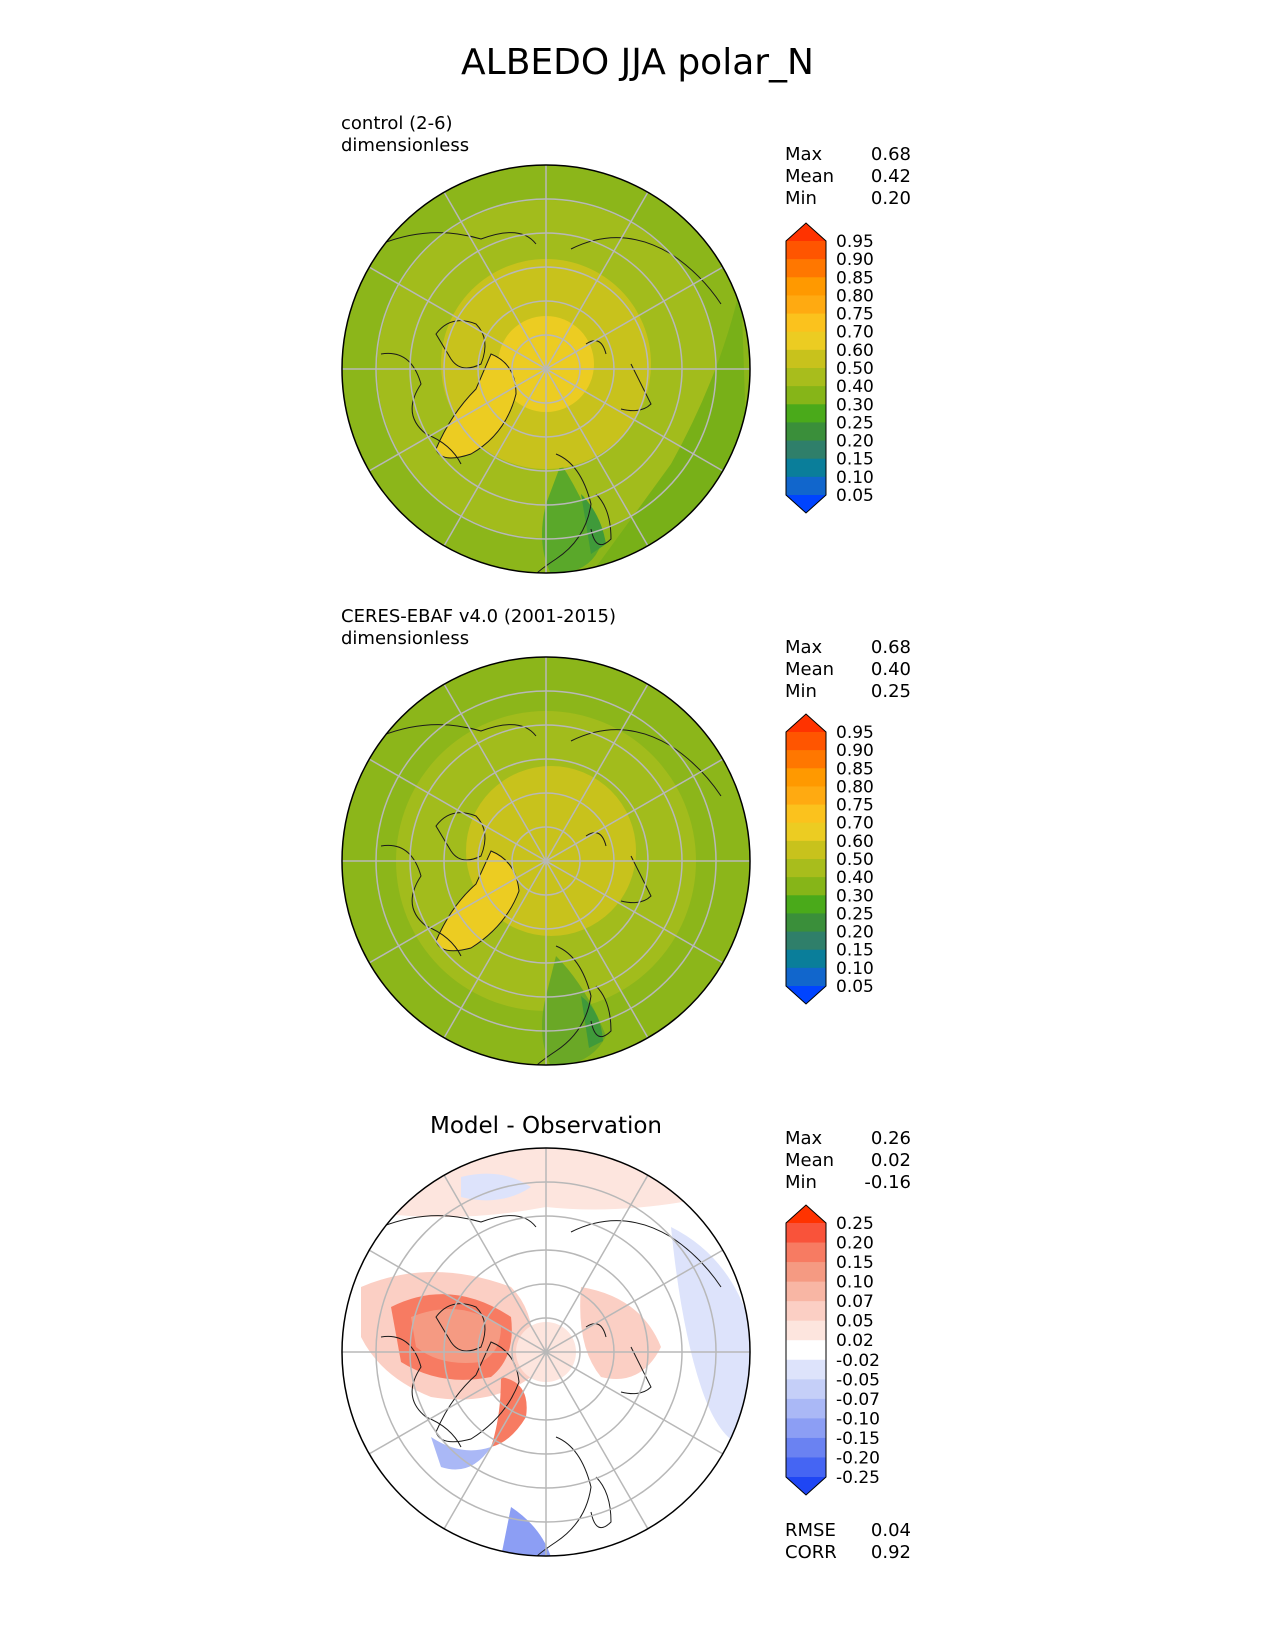 The height and width of the screenshot is (1650, 1275). What do you see at coordinates (890, 1138) in the screenshot?
I see `stat-max-value: 0.26` at bounding box center [890, 1138].